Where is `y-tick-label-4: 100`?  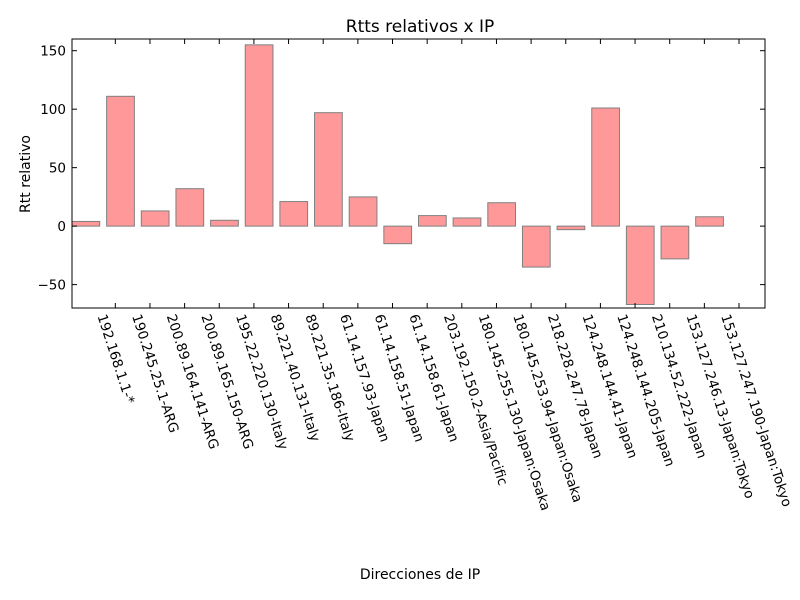 y-tick-label-4: 100 is located at coordinates (53, 110).